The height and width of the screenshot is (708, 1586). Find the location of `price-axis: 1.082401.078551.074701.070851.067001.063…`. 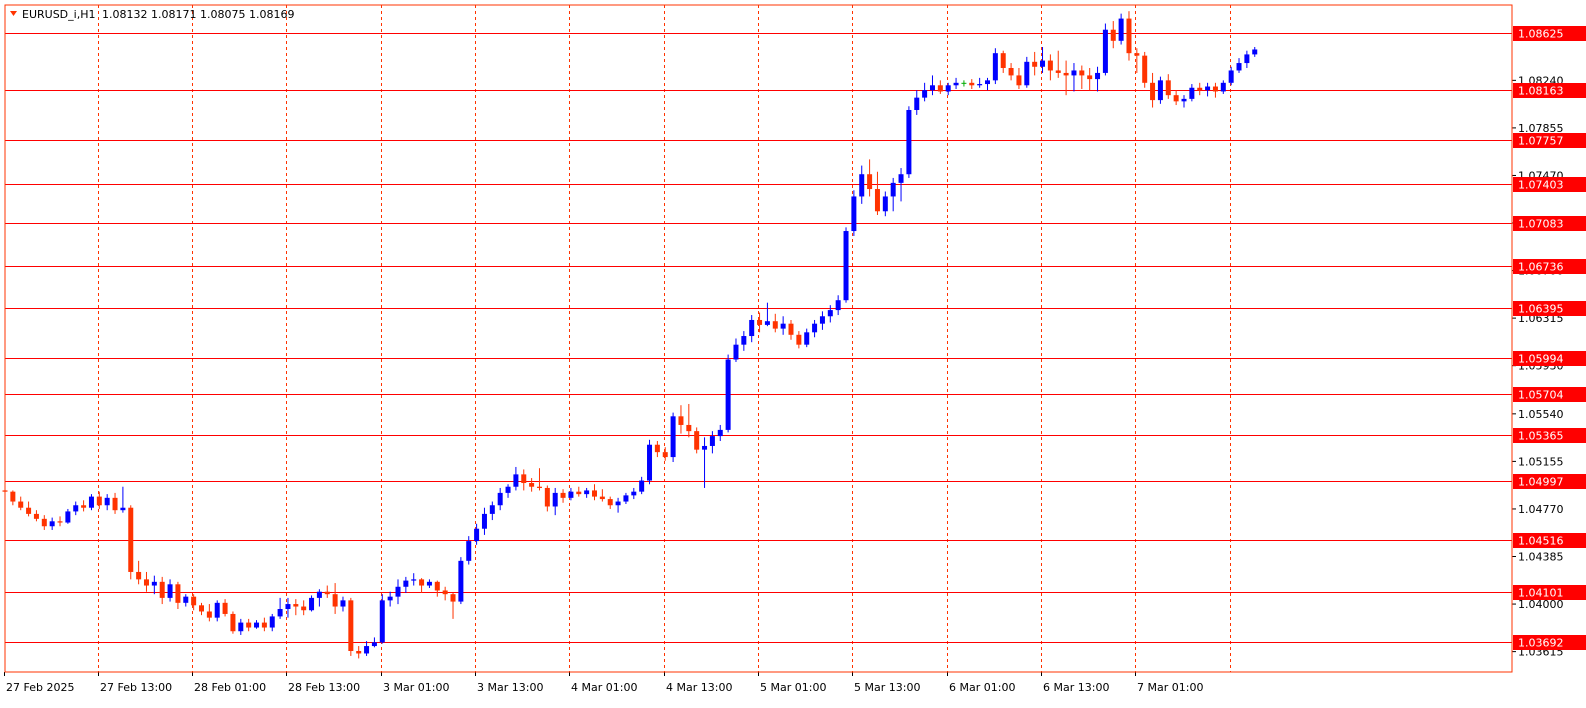

price-axis: 1.082401.078551.074701.070851.067001.063… is located at coordinates (1549, 342).